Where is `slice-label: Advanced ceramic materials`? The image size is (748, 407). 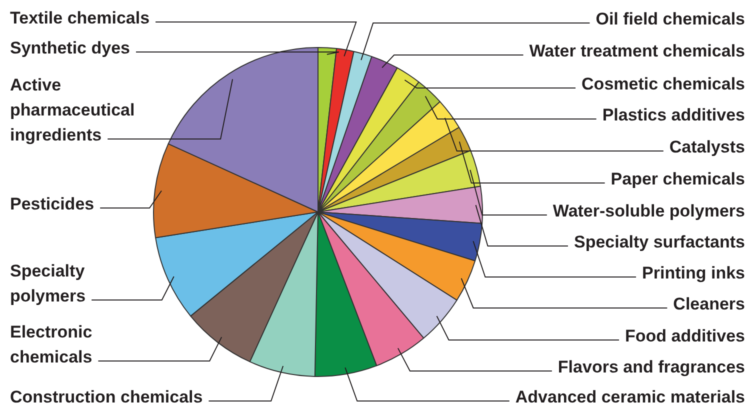 slice-label: Advanced ceramic materials is located at coordinates (630, 397).